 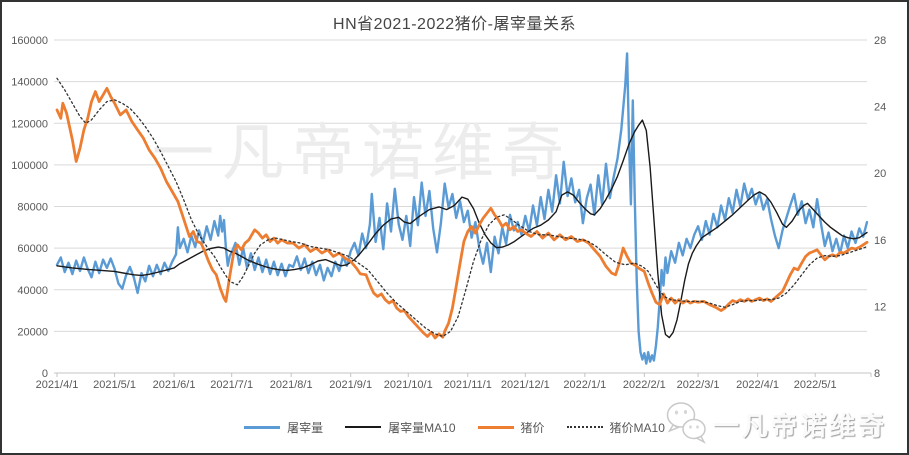 I want to click on legend: 屠宰量 屠宰量MA10 猪价 猪价MA10, so click(x=454, y=427).